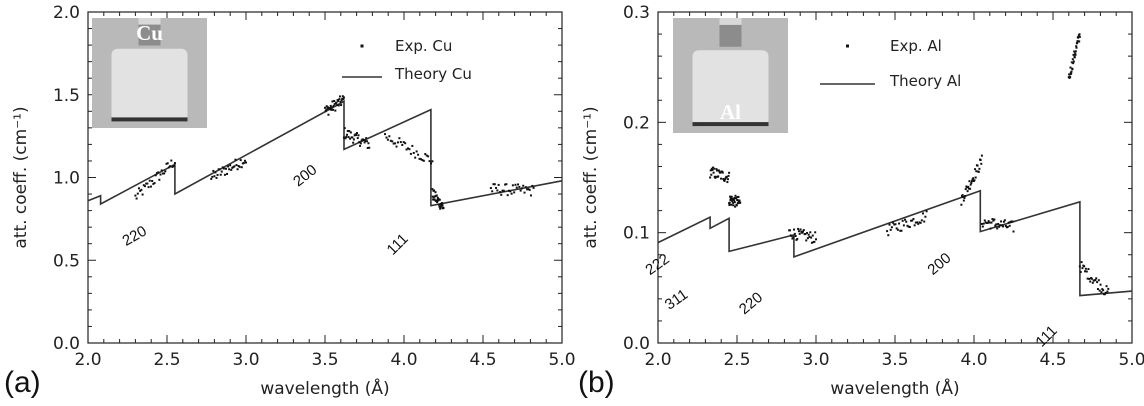  Describe the element at coordinates (149, 32) in the screenshot. I see `sample-stem` at that location.